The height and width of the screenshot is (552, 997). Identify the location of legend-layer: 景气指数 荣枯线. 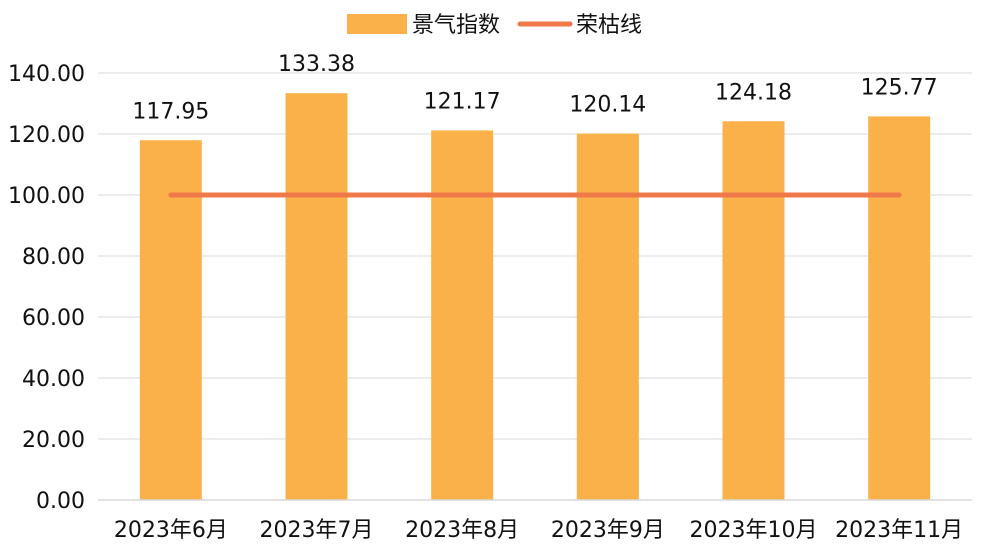
(494, 25).